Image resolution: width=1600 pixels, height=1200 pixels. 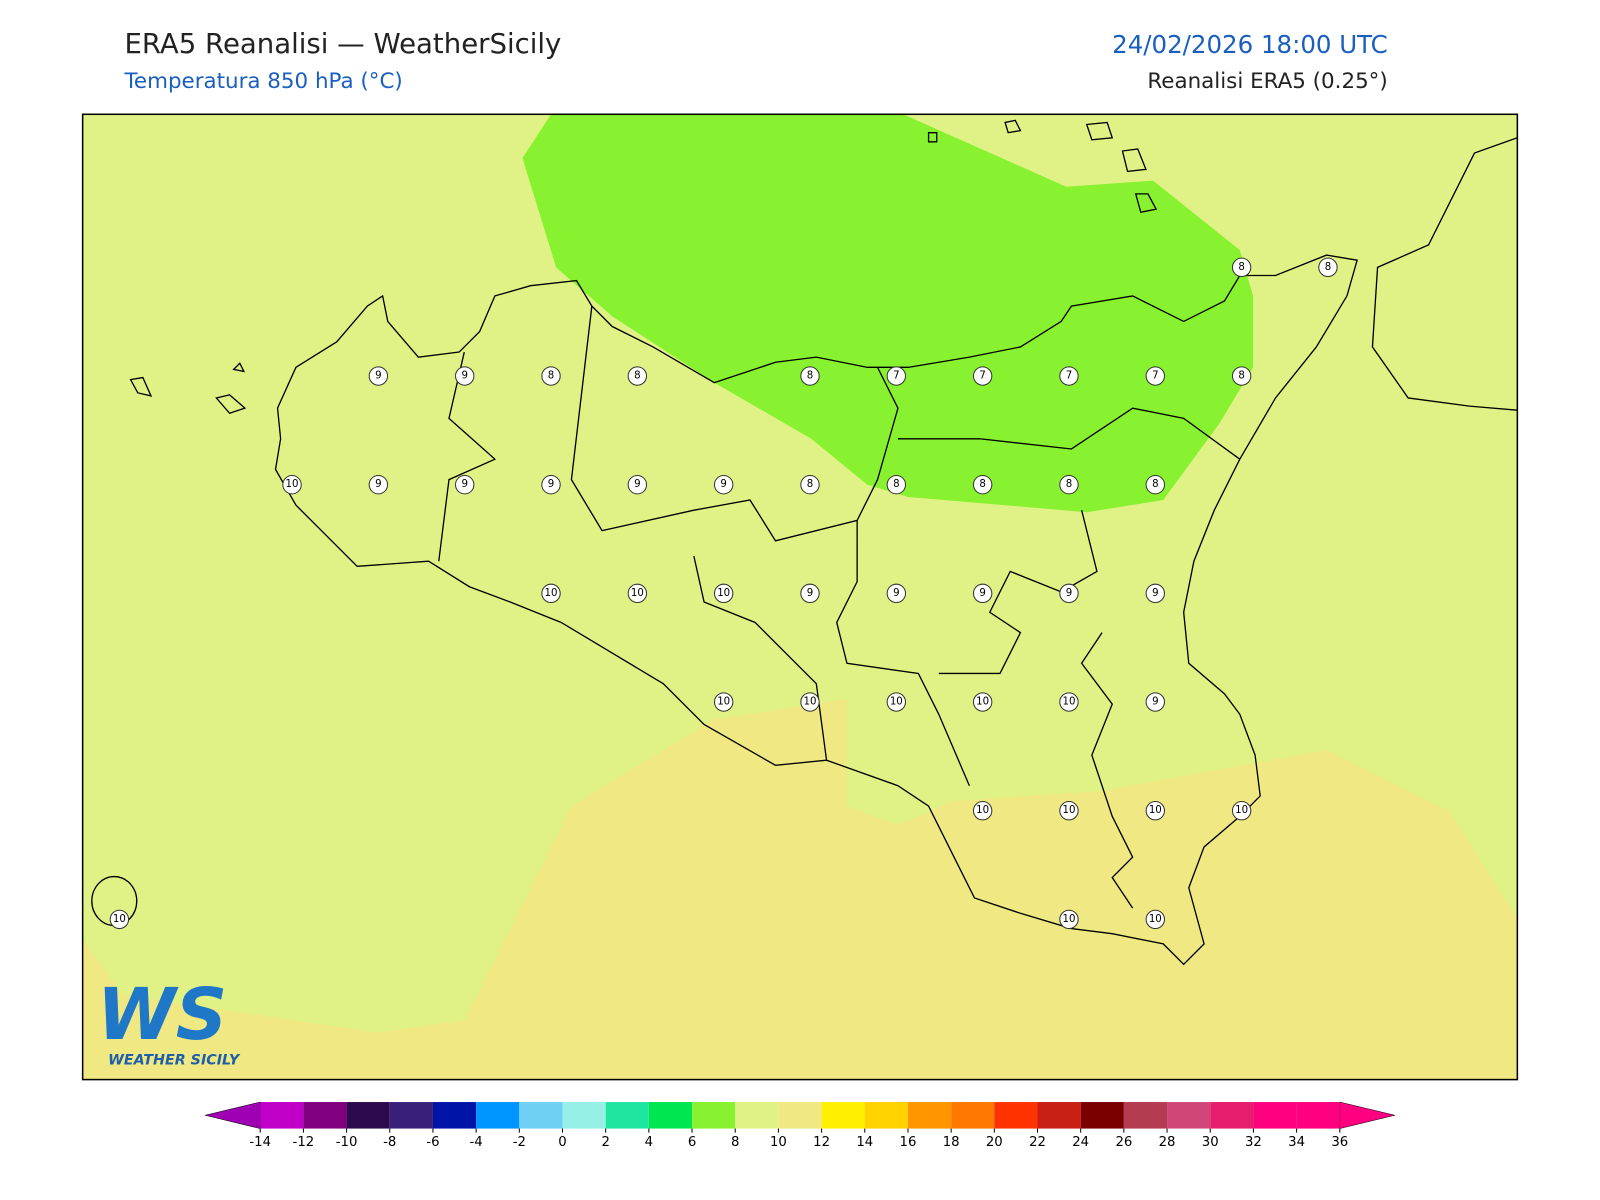 What do you see at coordinates (1253, 1142) in the screenshot?
I see `colorbar-tick-label: 32` at bounding box center [1253, 1142].